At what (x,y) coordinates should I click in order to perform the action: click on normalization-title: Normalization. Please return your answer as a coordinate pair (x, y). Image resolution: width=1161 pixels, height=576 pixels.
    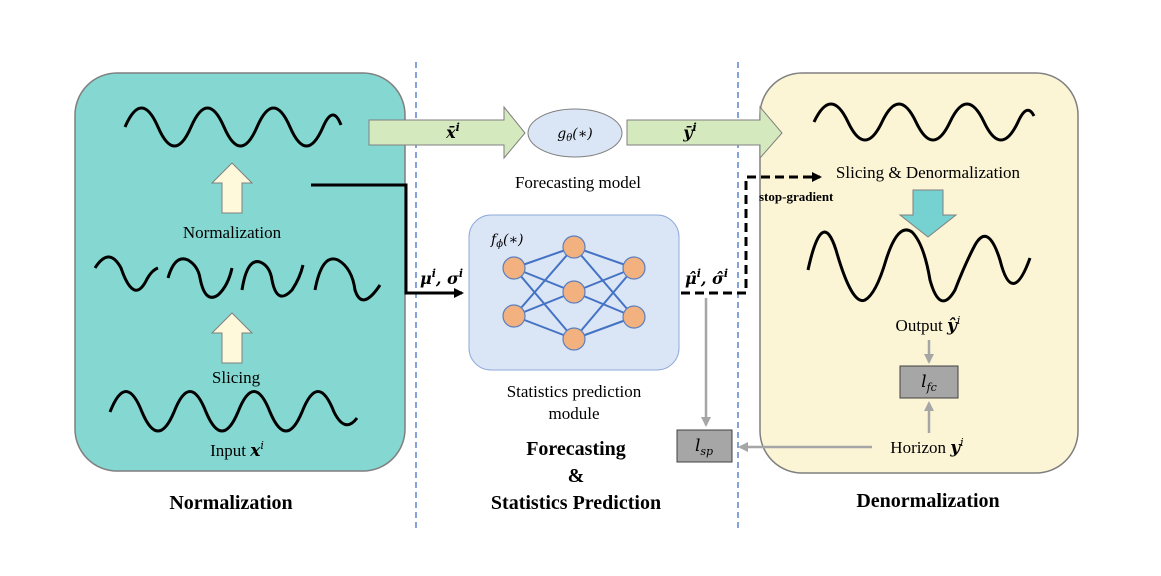
    Looking at the image, I should click on (230, 503).